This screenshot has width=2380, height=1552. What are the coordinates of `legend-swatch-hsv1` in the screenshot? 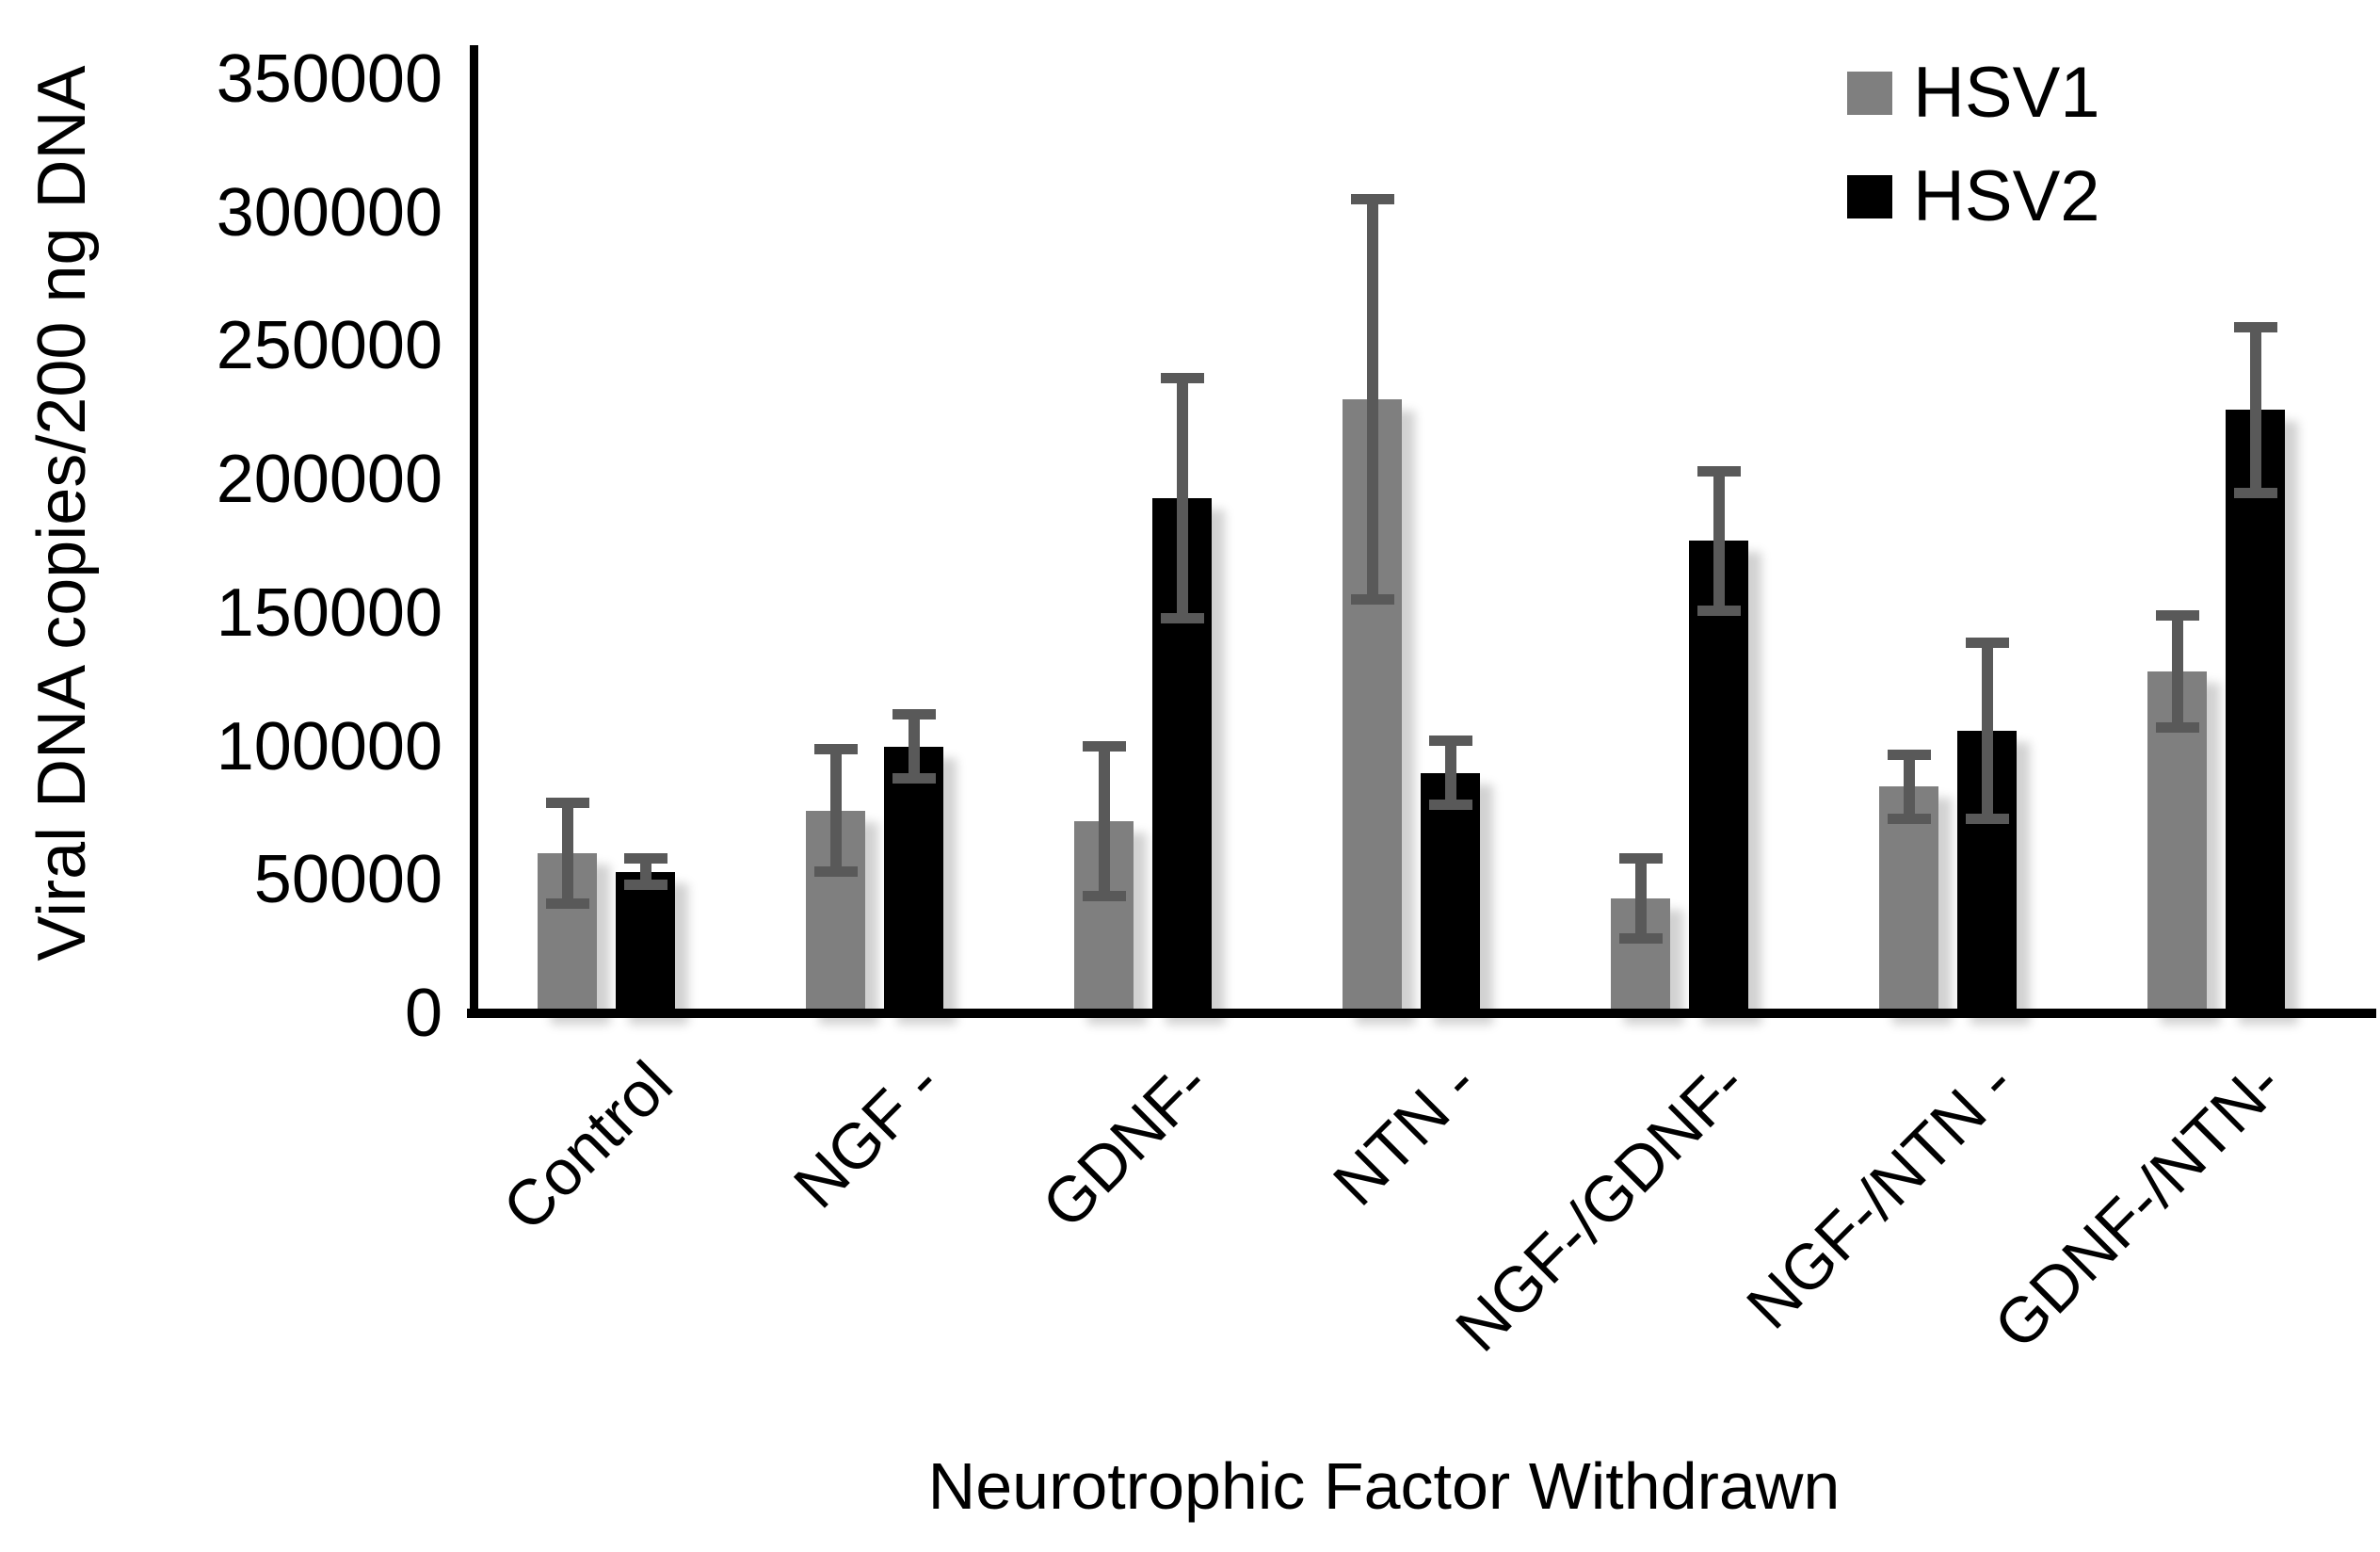 It's located at (1870, 93).